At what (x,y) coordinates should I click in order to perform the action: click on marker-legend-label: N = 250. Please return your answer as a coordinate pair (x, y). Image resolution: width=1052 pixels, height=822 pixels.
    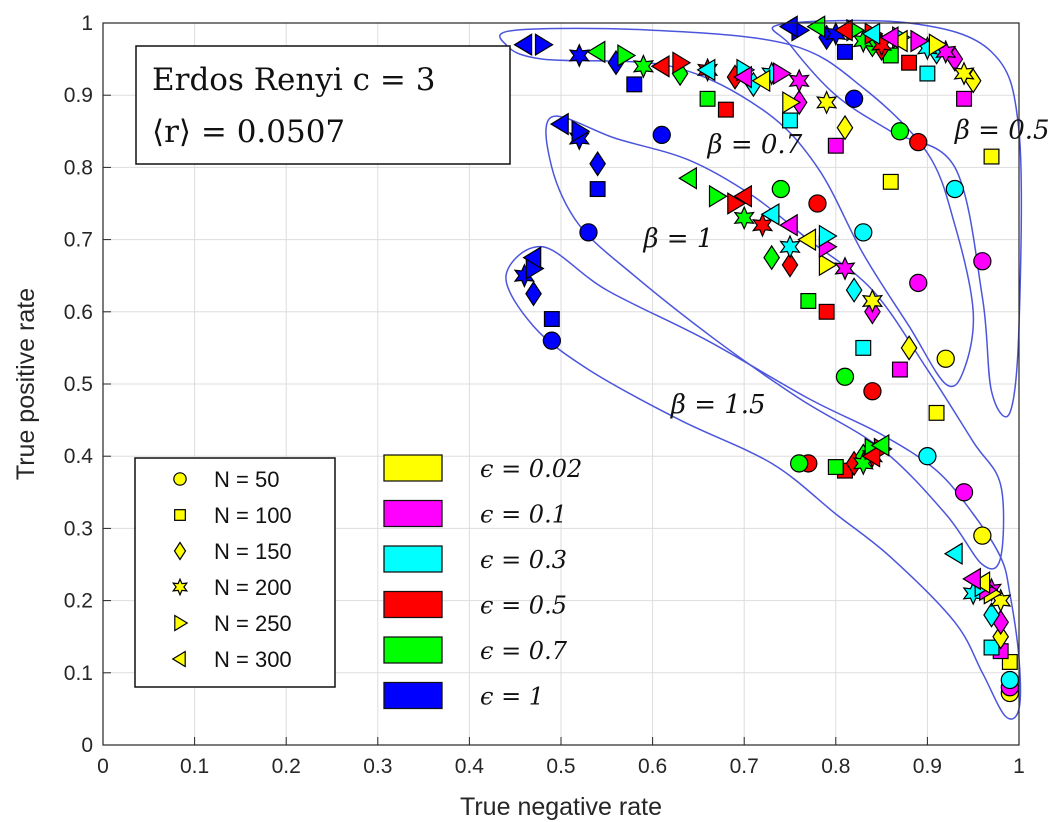
    Looking at the image, I should click on (253, 623).